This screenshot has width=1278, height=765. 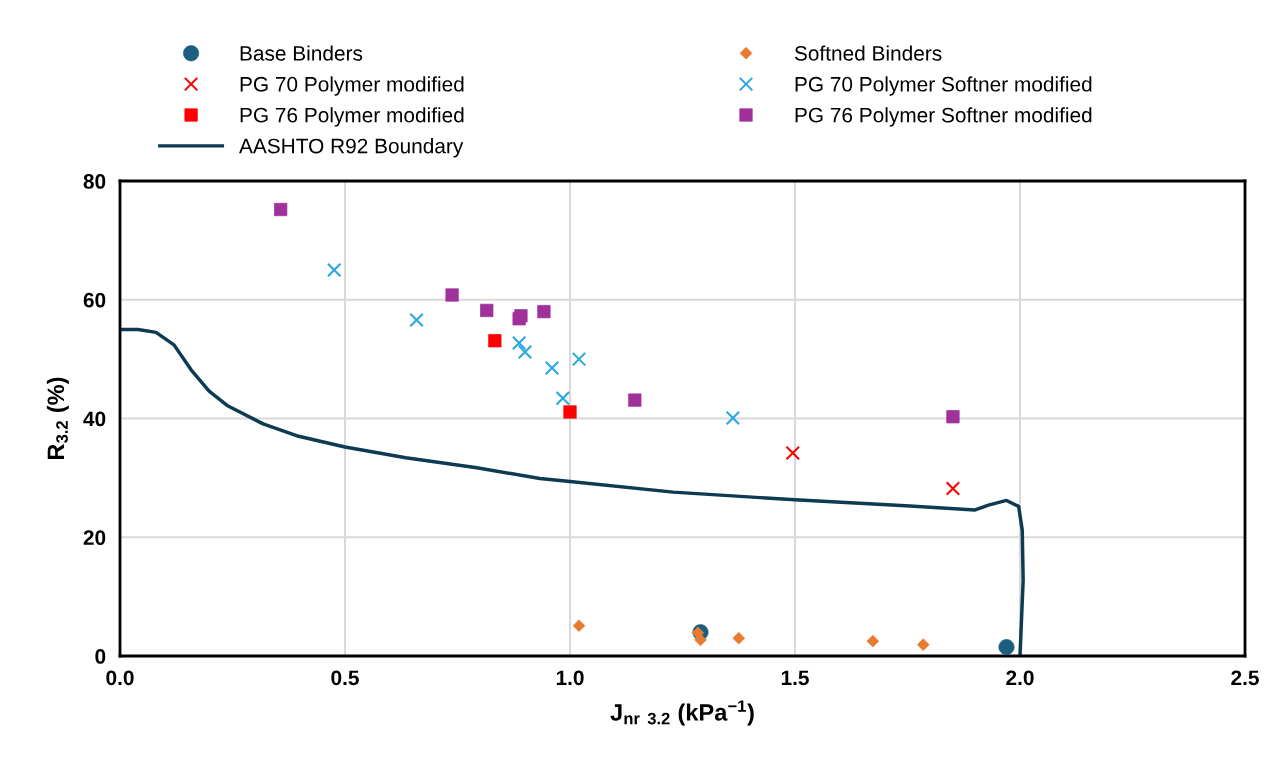 What do you see at coordinates (94, 537) in the screenshot?
I see `y-tick-label: 20` at bounding box center [94, 537].